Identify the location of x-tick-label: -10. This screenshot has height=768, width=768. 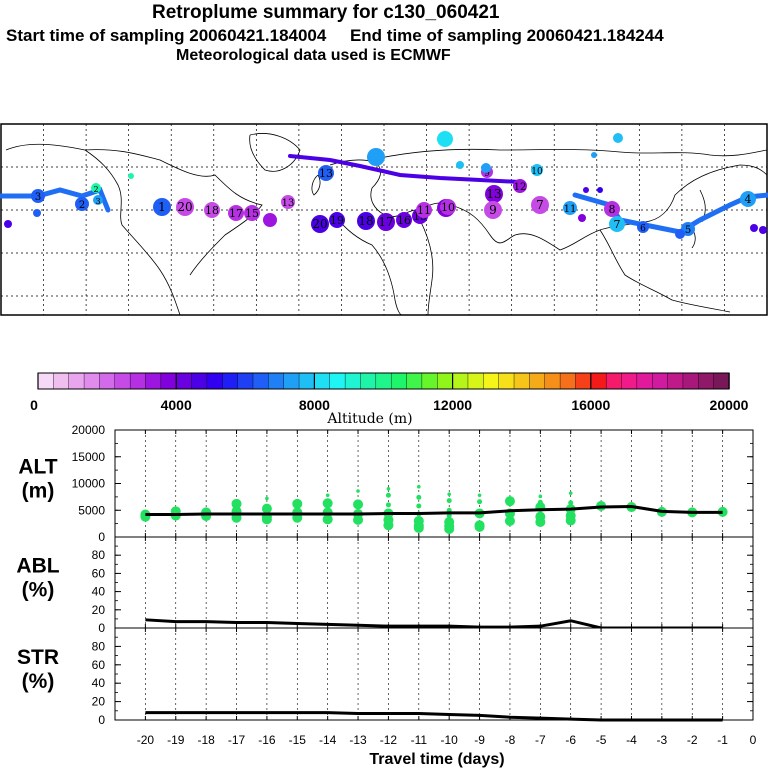
(450, 740).